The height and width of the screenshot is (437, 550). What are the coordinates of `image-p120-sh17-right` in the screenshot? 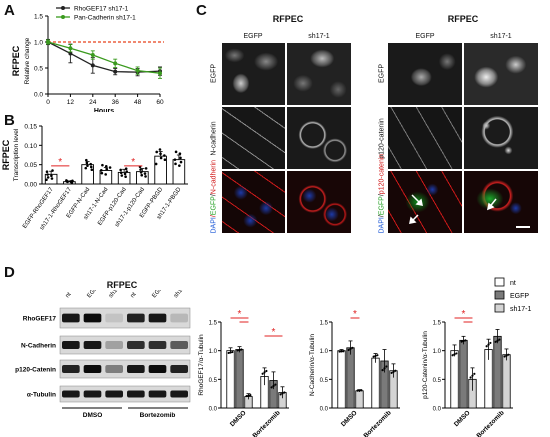 It's located at (501, 138).